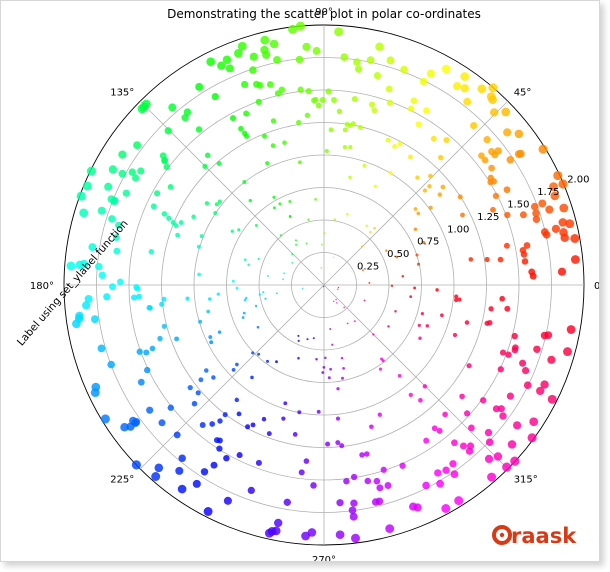 The image size is (610, 572). I want to click on radial-tick-label: 1.50, so click(518, 204).